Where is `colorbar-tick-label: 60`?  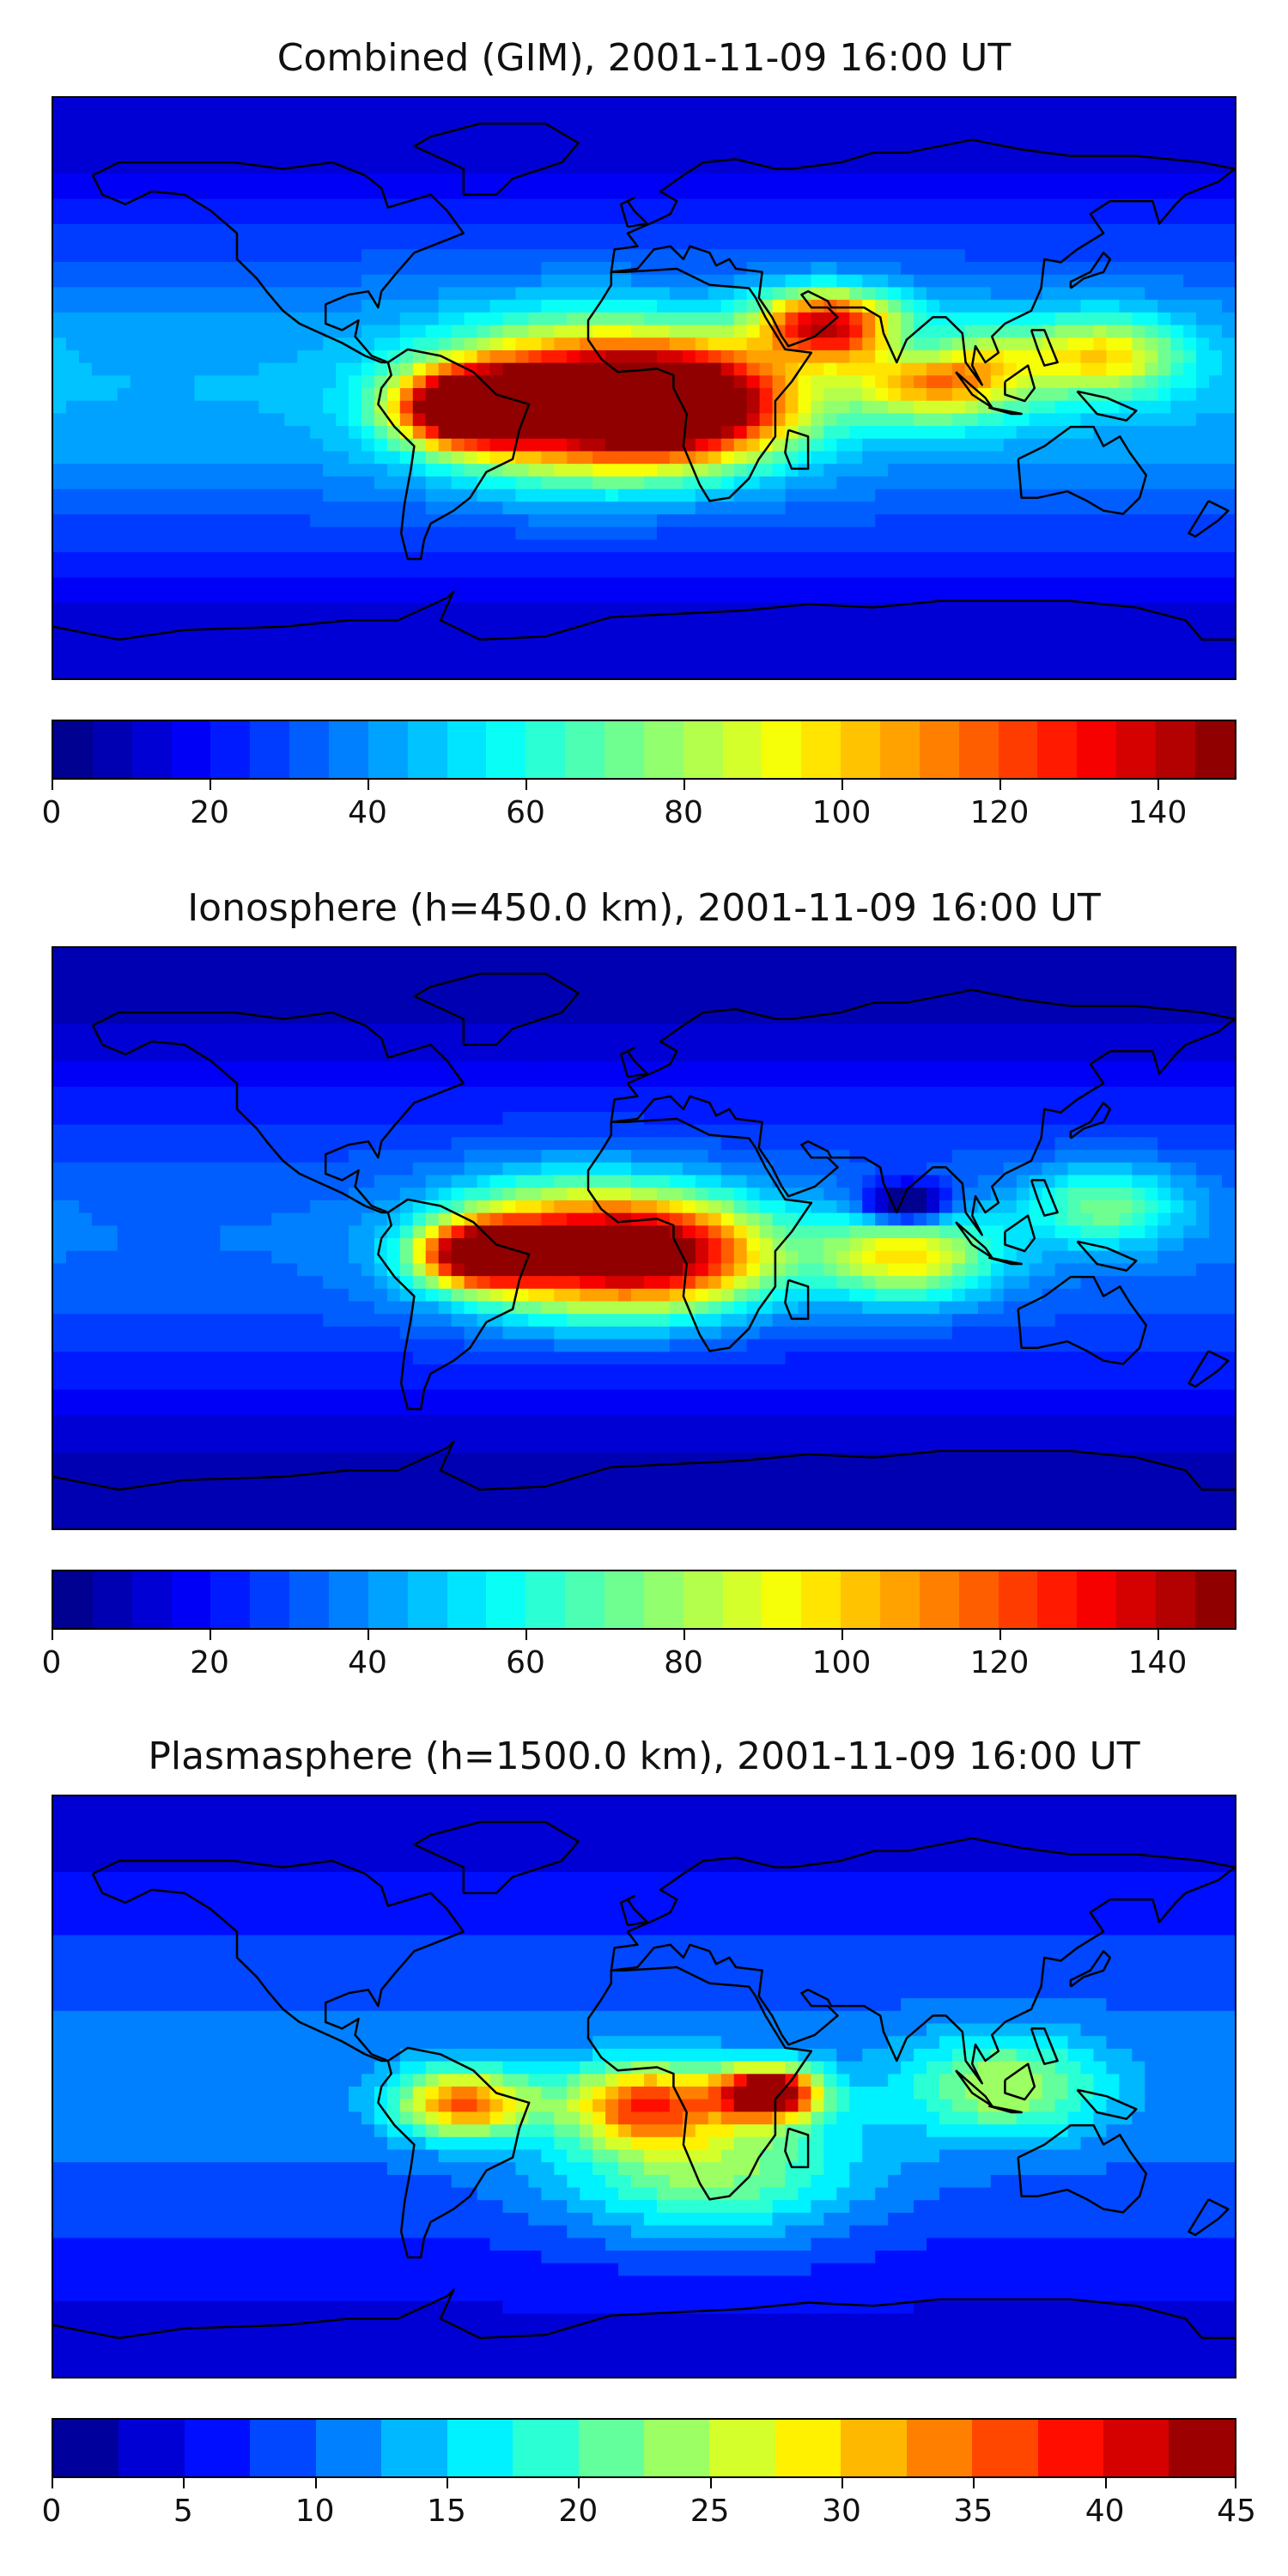 colorbar-tick-label: 60 is located at coordinates (525, 812).